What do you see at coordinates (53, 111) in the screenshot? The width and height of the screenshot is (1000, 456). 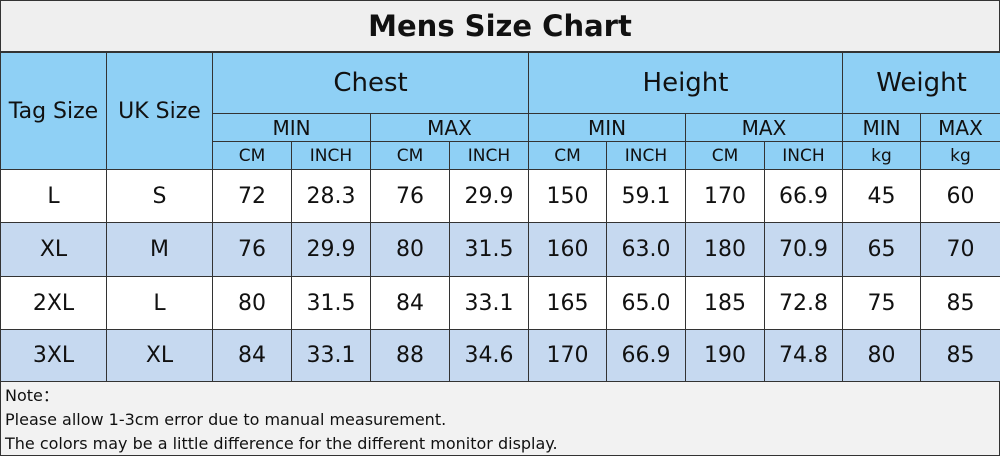 I see `header-cell: Tag Size` at bounding box center [53, 111].